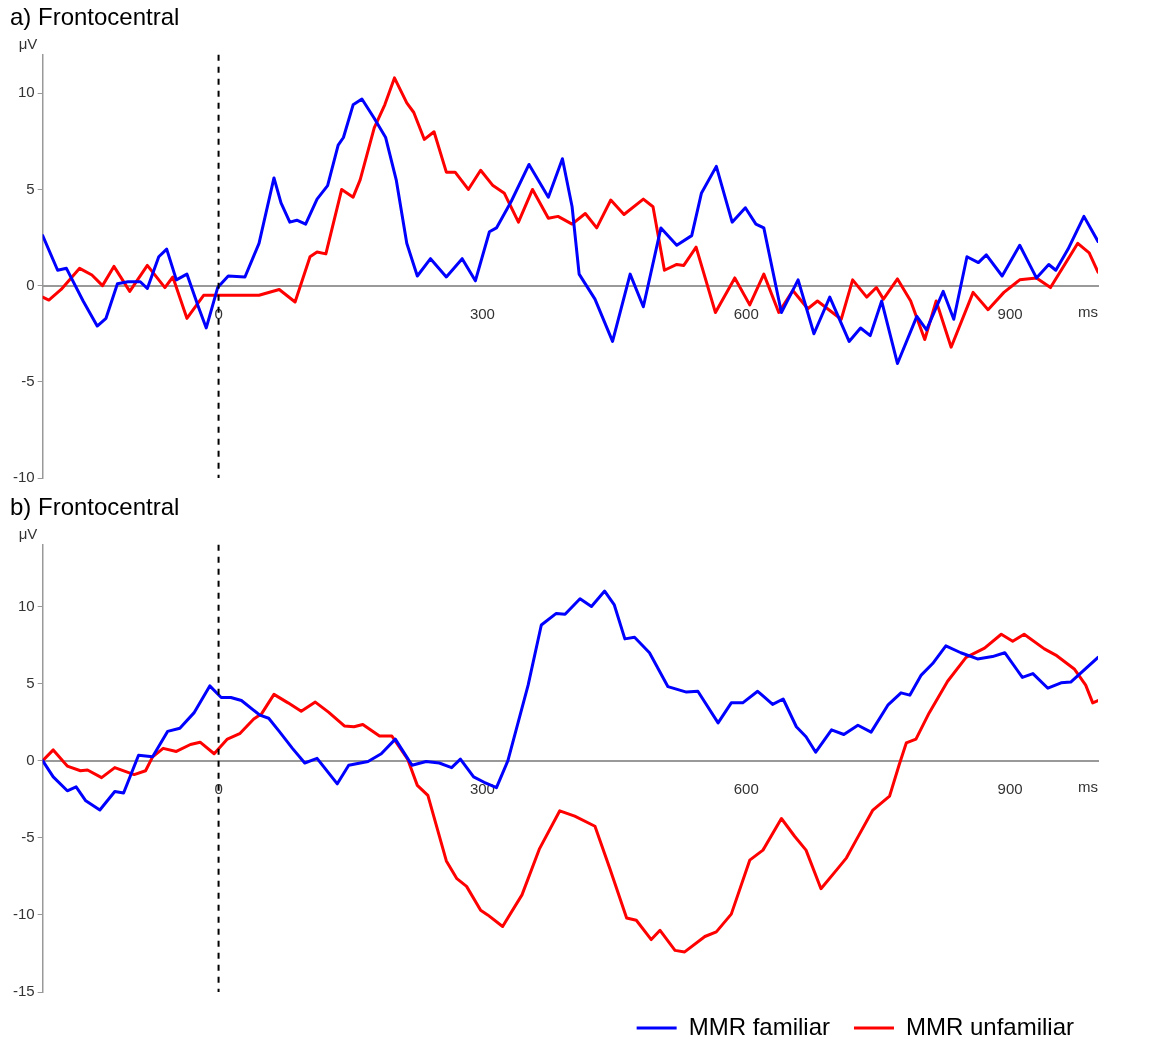  I want to click on x-tick-label: 300, so click(482, 313).